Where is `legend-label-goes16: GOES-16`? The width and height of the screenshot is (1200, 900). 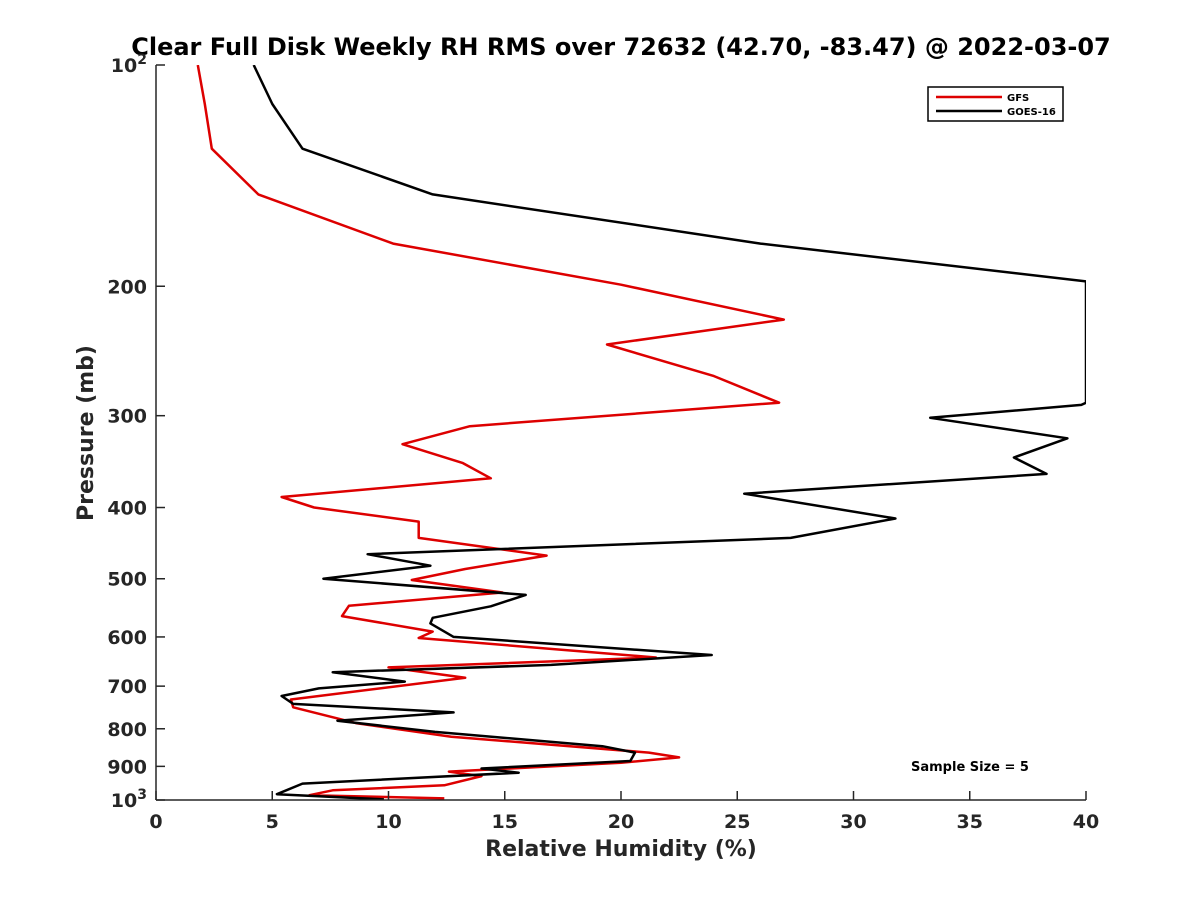
legend-label-goes16: GOES-16 is located at coordinates (1031, 112).